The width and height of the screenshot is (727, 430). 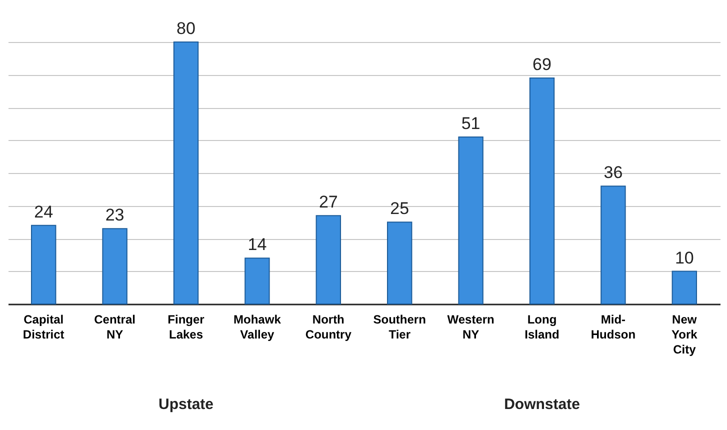 What do you see at coordinates (115, 327) in the screenshot?
I see `x-tick-label: Central NY` at bounding box center [115, 327].